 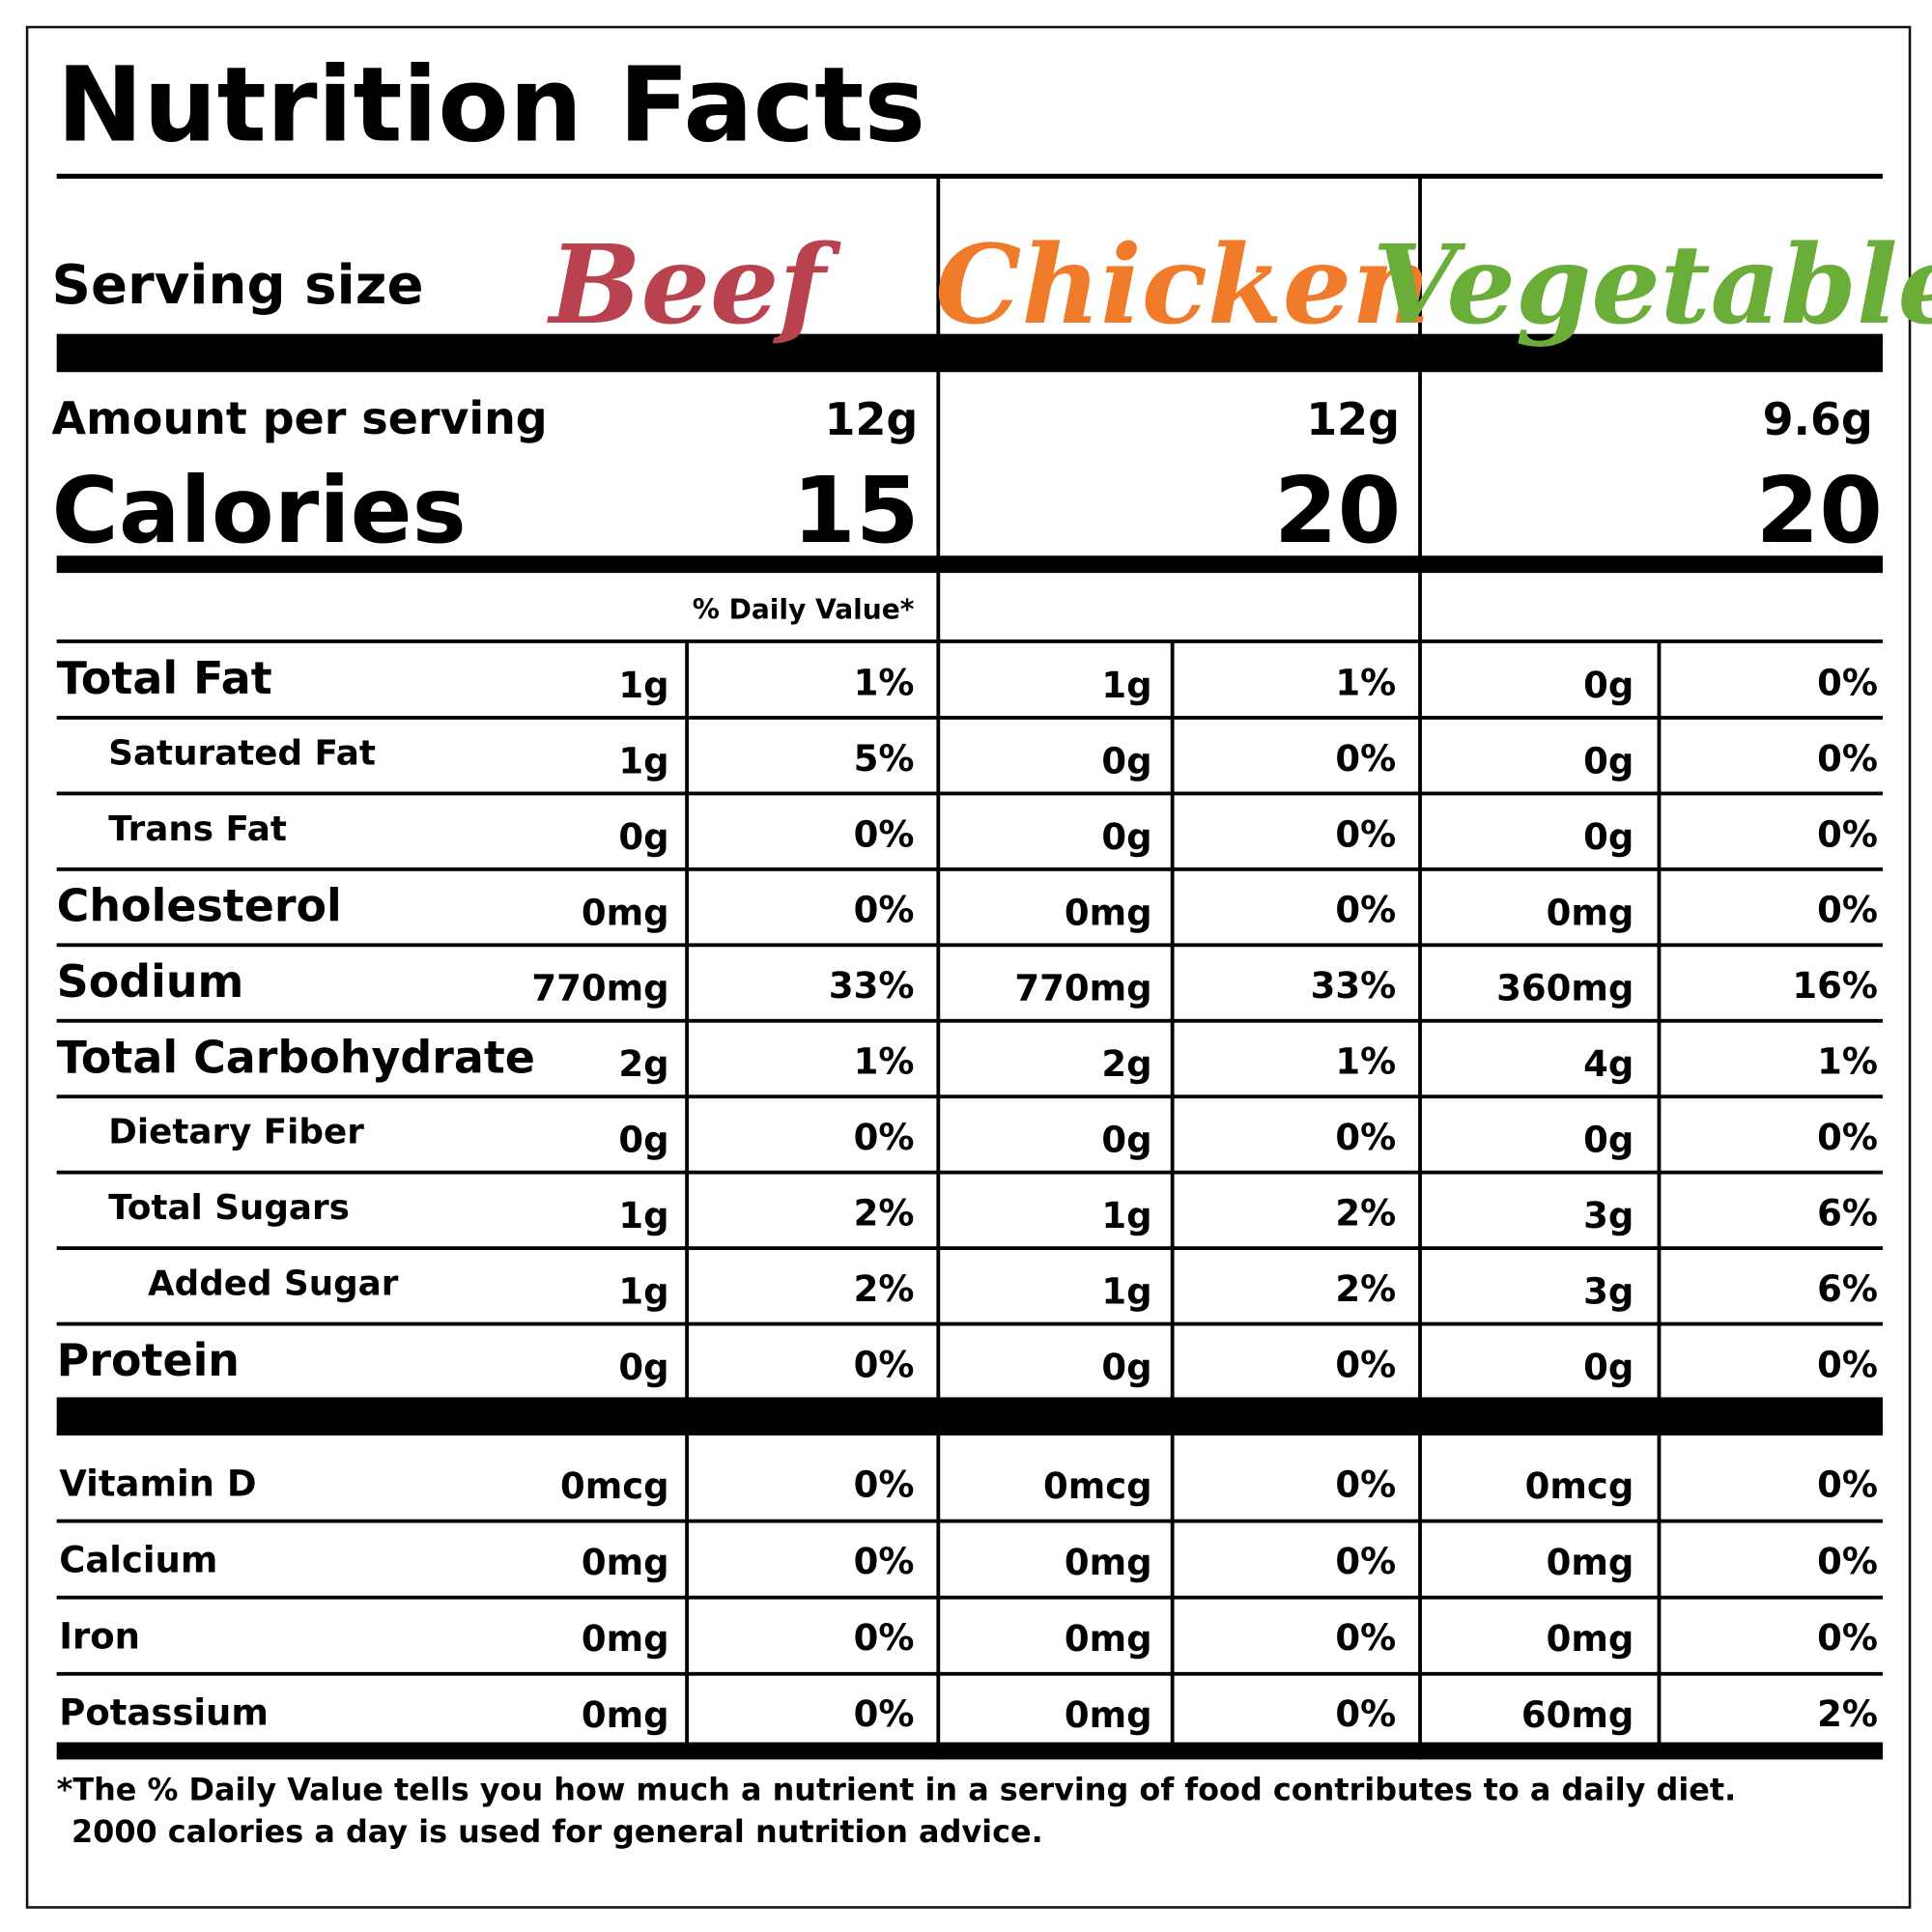 I want to click on serving-amount: 9.6g, so click(x=1818, y=419).